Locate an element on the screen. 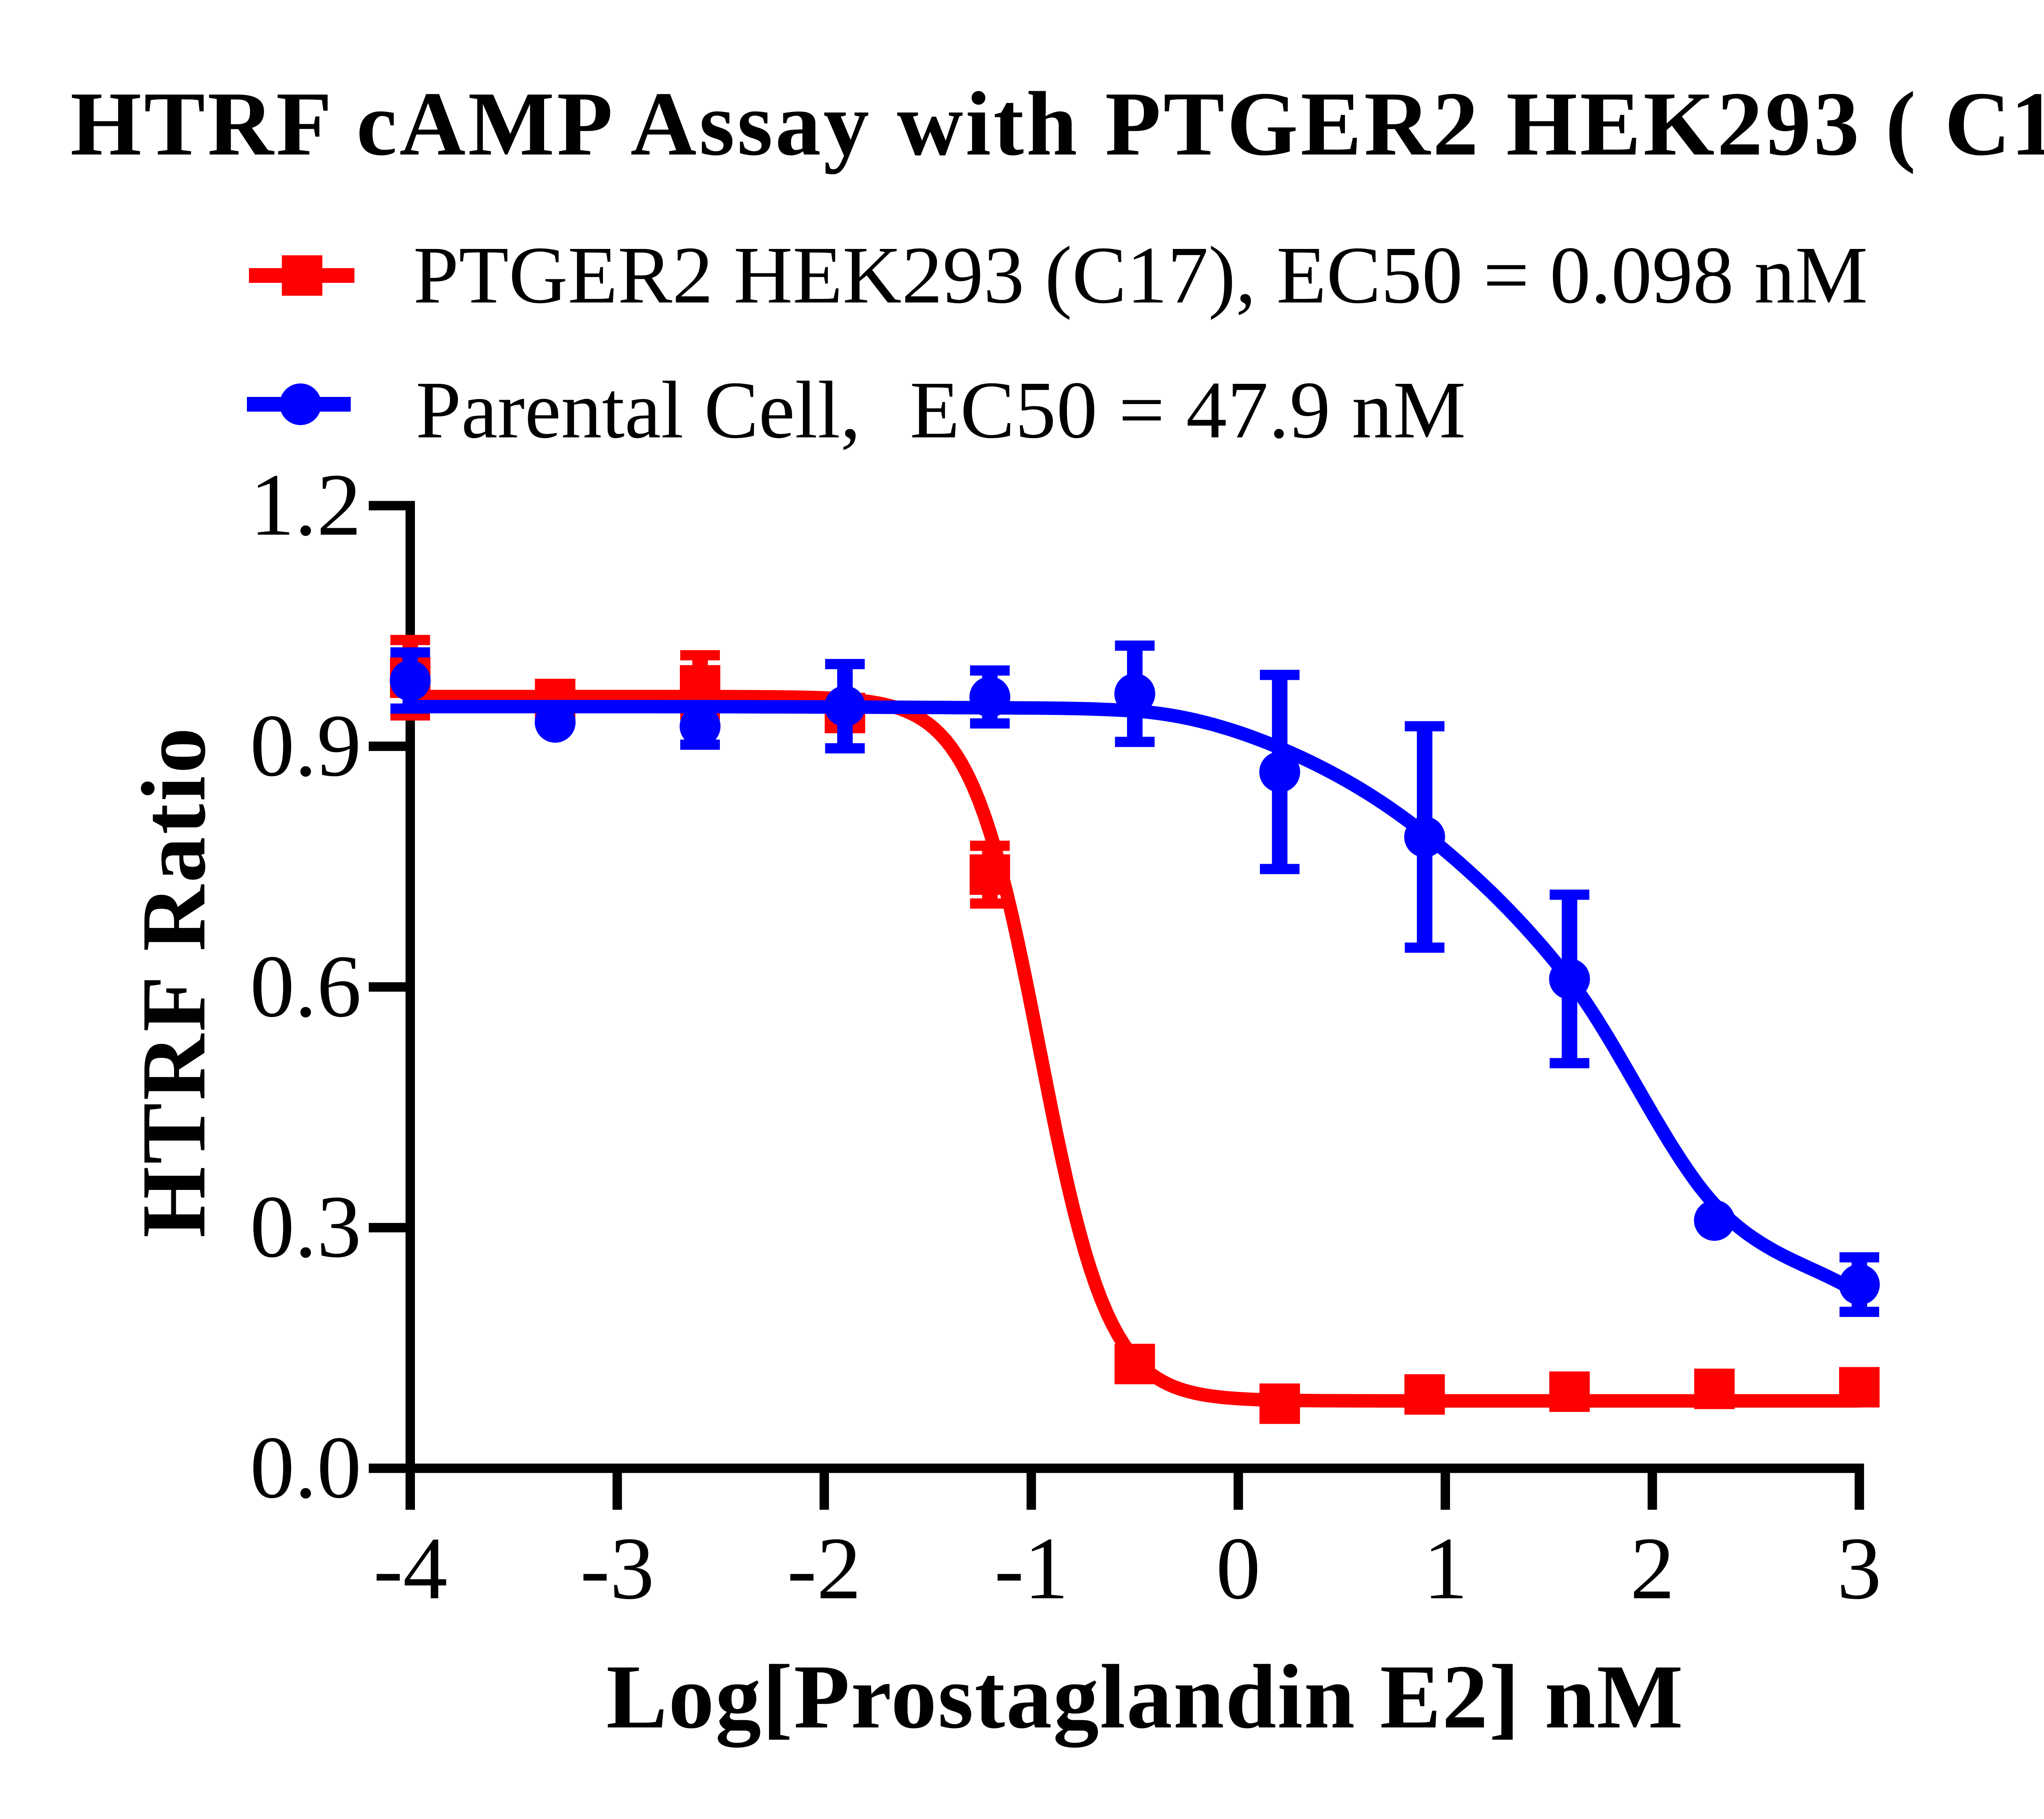 Image resolution: width=2044 pixels, height=1819 pixels. svg-text: -4 is located at coordinates (411, 1568).